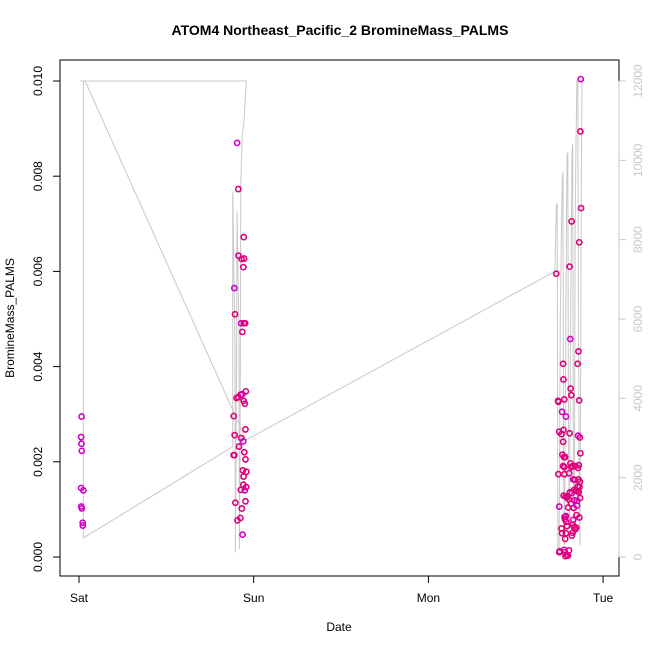 The image size is (650, 650). Describe the element at coordinates (638, 556) in the screenshot. I see `y-right-tick-label: 0` at that location.